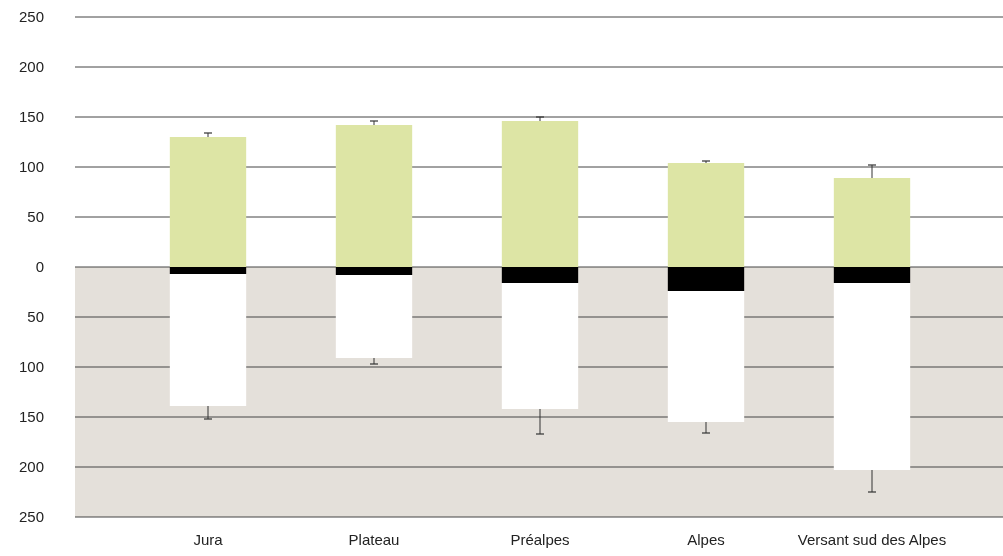 The width and height of the screenshot is (1003, 556). I want to click on x-tick-label: Plateau, so click(374, 539).